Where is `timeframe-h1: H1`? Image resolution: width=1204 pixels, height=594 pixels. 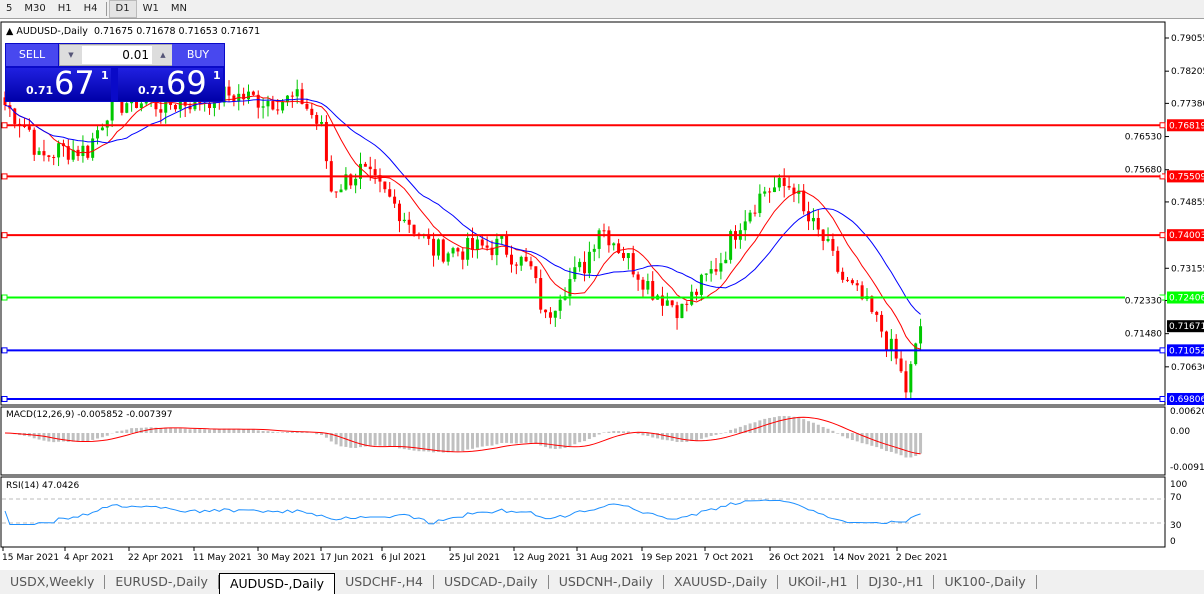 timeframe-h1: H1 is located at coordinates (64, 8).